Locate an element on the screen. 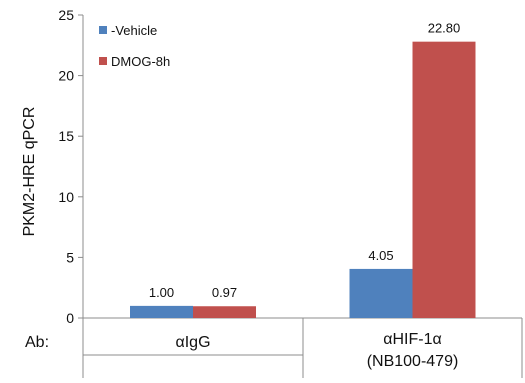  y-axis-title: PKM2-HRE qPCR is located at coordinates (29, 172).